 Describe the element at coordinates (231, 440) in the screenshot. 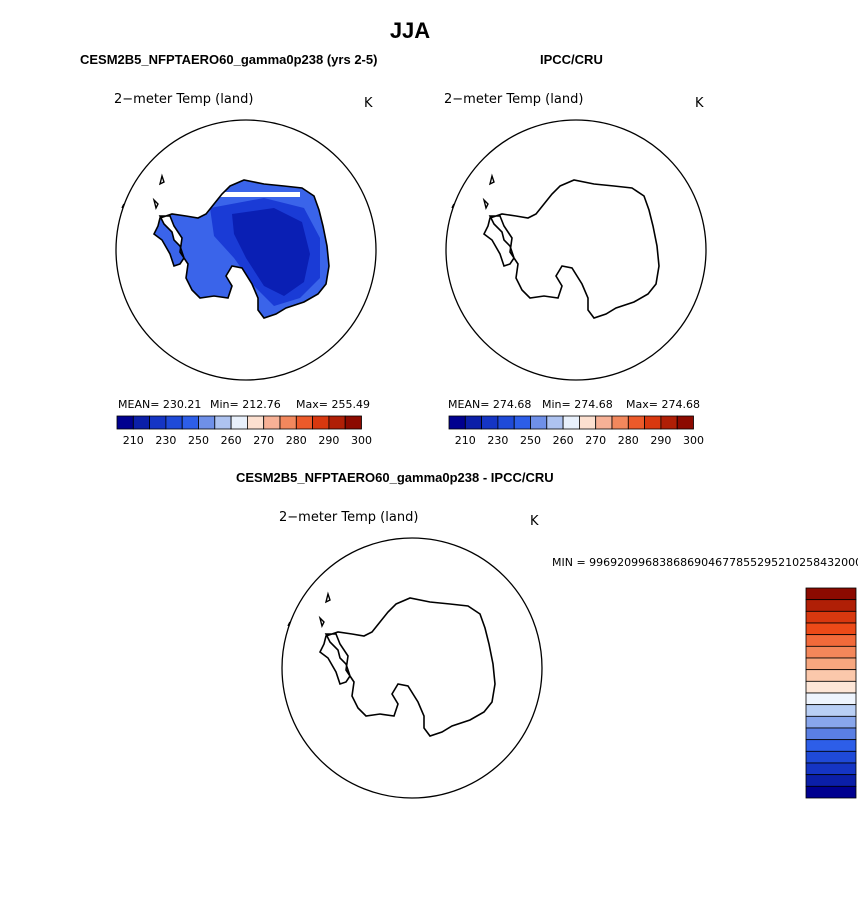

I see `panel1-colorbar-tick-label: 260` at that location.